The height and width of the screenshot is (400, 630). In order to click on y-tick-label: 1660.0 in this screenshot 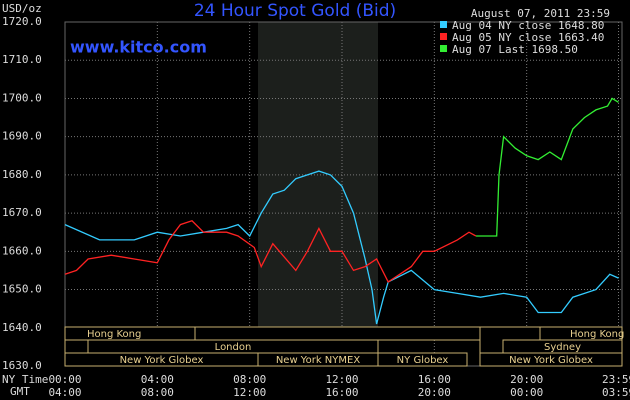, I will do `click(22, 250)`.